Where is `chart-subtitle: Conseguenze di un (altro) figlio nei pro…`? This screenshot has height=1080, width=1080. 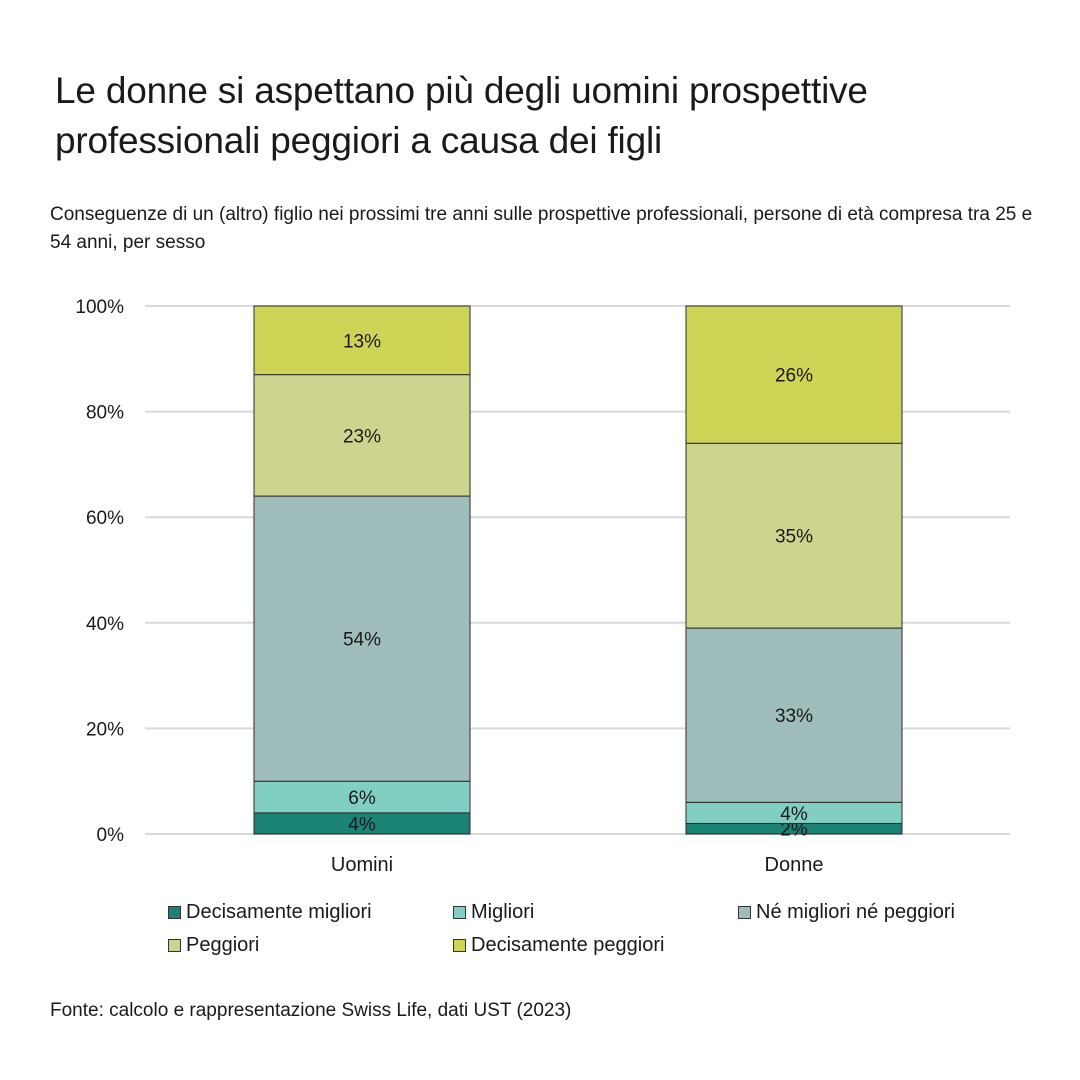
chart-subtitle: Conseguenze di un (altro) figlio nei pro… is located at coordinates (541, 228).